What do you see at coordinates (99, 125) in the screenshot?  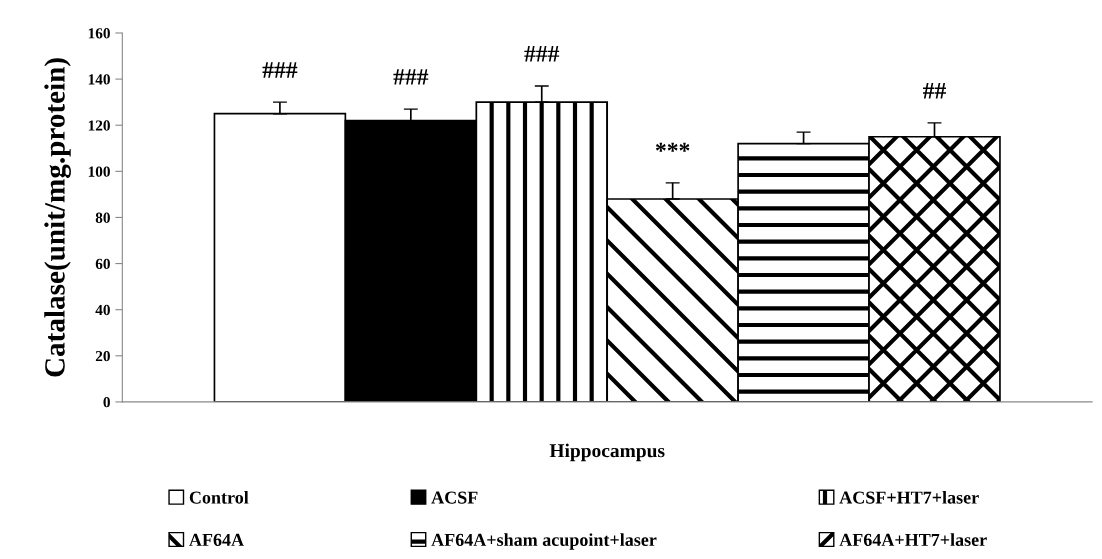 I see `y-tick-label: 120` at bounding box center [99, 125].